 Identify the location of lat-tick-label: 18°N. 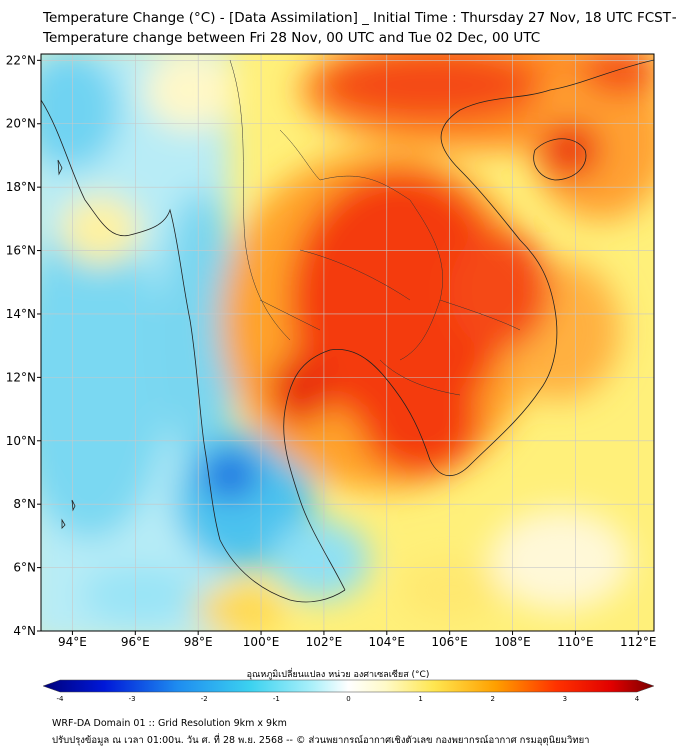
(21, 187).